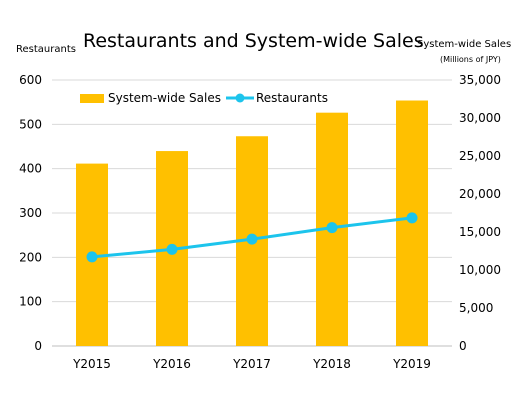 The image size is (512, 414). What do you see at coordinates (38, 346) in the screenshot?
I see `left-tick-label: 0` at bounding box center [38, 346].